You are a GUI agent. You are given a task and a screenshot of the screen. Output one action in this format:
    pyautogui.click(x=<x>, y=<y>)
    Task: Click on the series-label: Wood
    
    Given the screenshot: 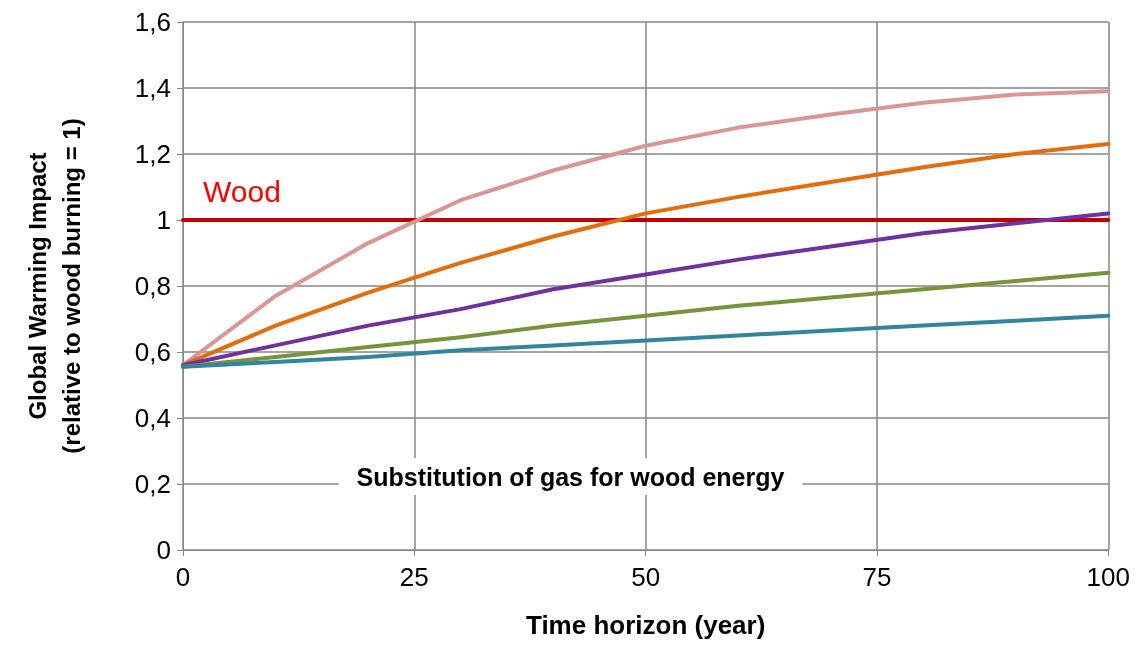 What is the action you would take?
    pyautogui.click(x=242, y=191)
    